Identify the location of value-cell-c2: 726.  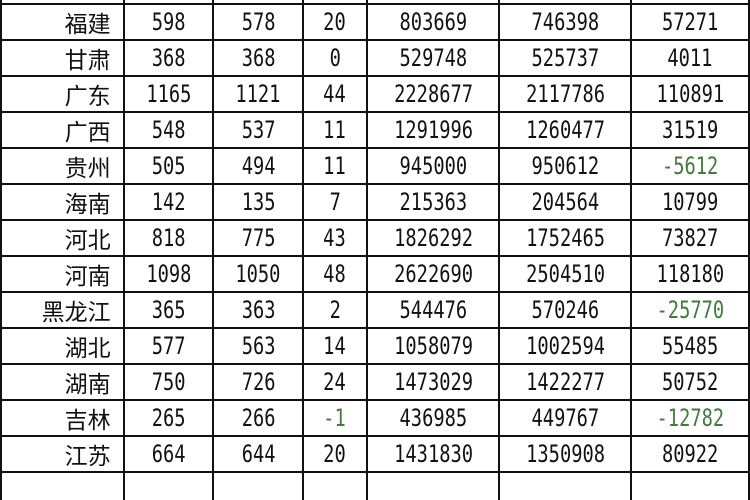
(258, 381).